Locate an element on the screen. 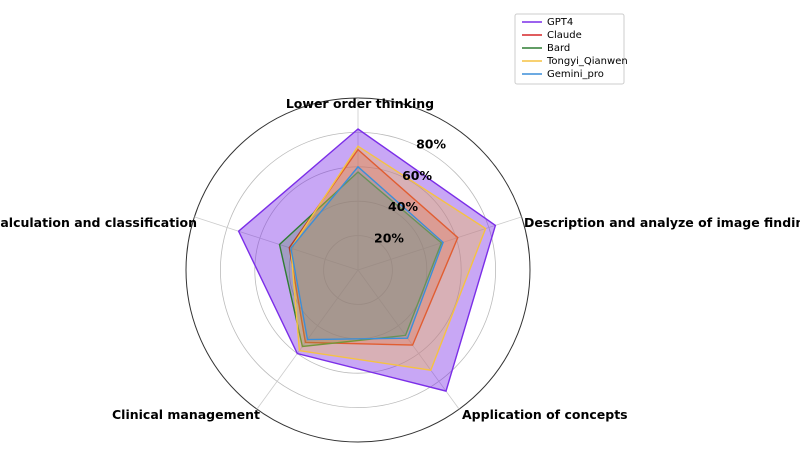 This screenshot has height=465, width=800. tick-label: 80% is located at coordinates (431, 143).